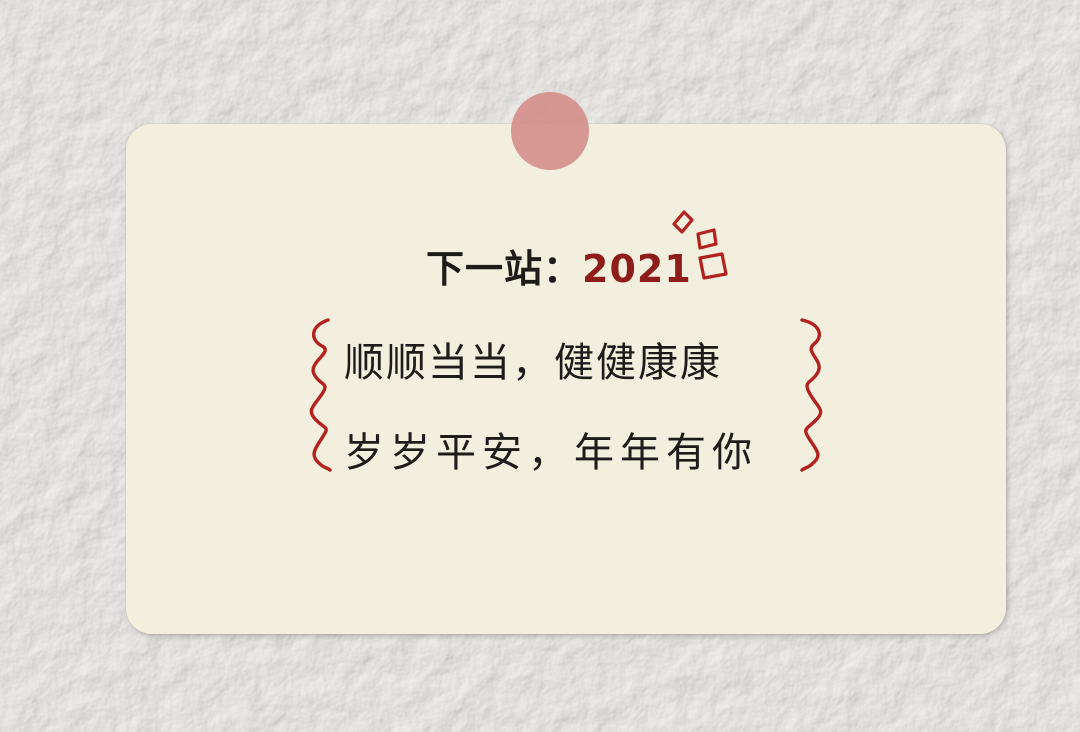  Describe the element at coordinates (504, 269) in the screenshot. I see `title-prefix: 下一站：` at that location.